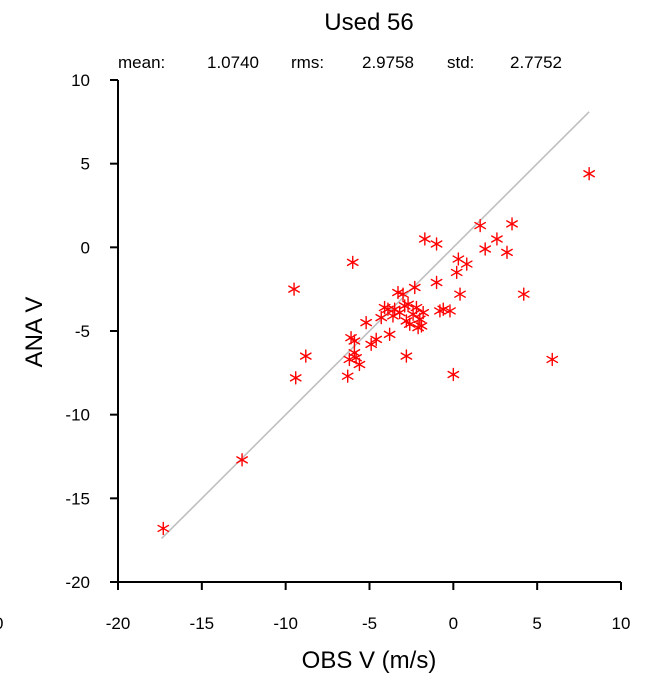 The width and height of the screenshot is (647, 677). I want to click on stats-line: mean: 1.0740 rms: 2.9758 std: 2.7752, so click(340, 62).